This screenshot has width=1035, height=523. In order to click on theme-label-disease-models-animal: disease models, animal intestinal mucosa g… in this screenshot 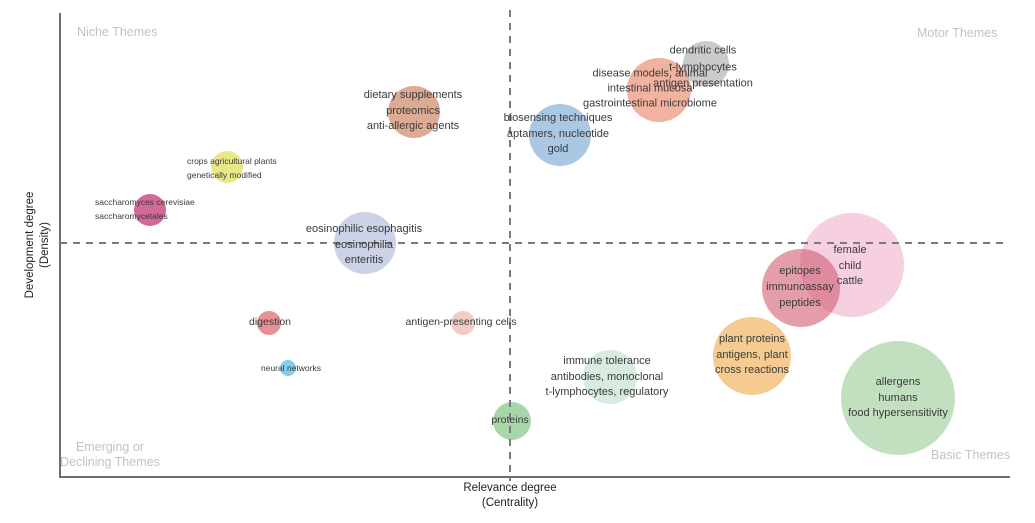, I will do `click(650, 89)`.